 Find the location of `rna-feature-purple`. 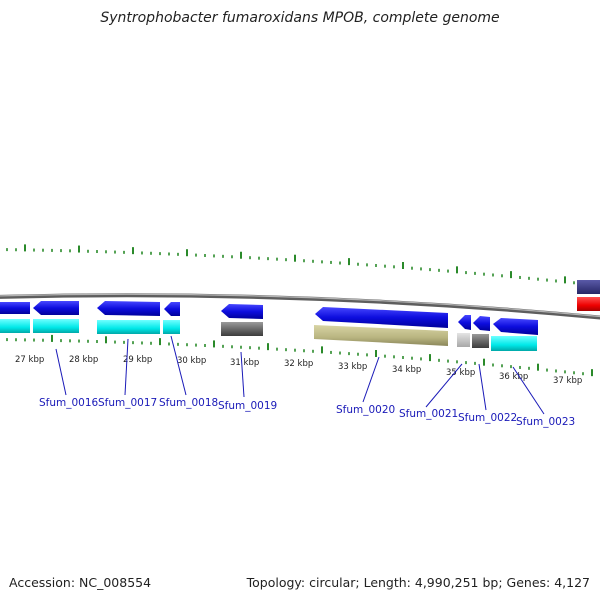

rna-feature-purple is located at coordinates (588, 287).